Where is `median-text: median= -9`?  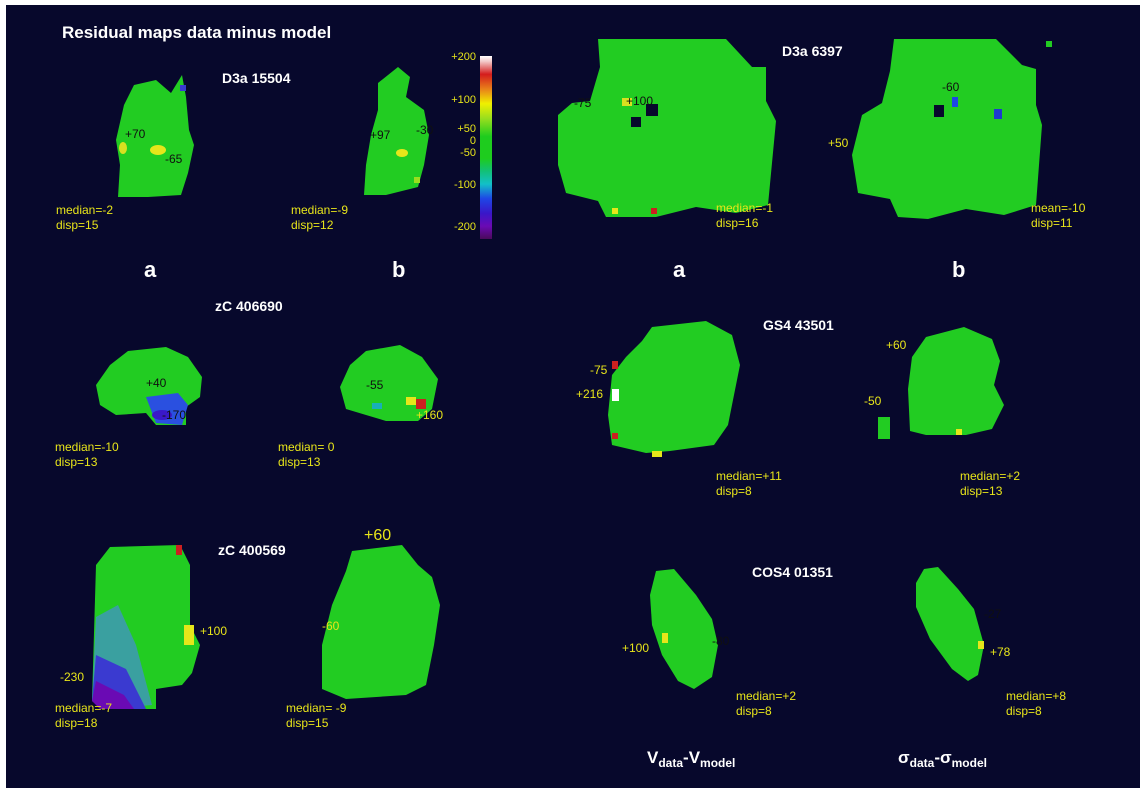 median-text: median= -9 is located at coordinates (316, 708).